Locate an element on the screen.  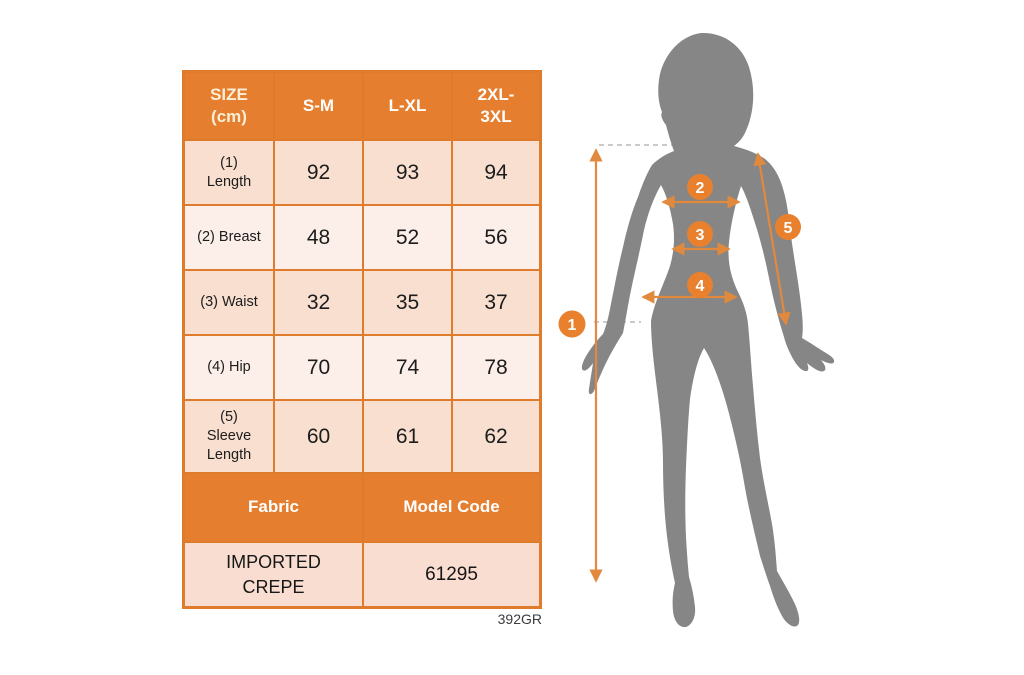
cell-hip-2xl: 78 is located at coordinates (496, 367).